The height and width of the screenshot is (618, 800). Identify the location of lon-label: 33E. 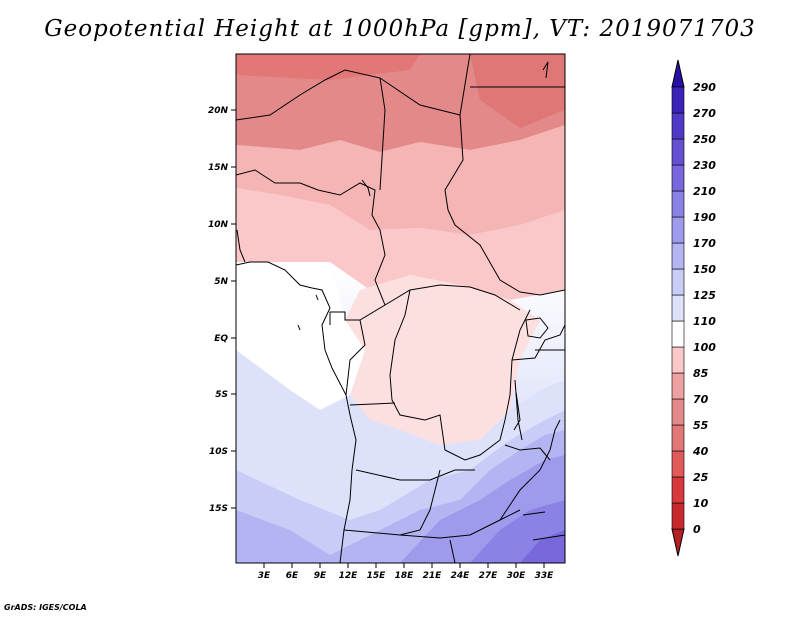
(545, 576).